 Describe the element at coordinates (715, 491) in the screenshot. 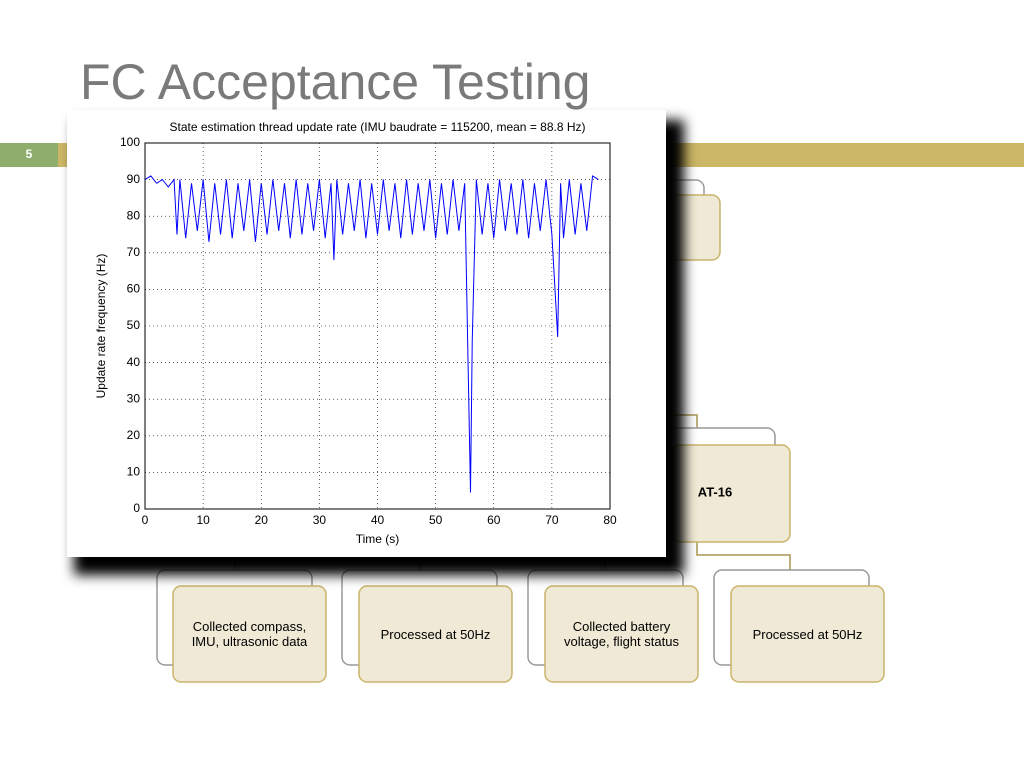

I see `node-label: AT-16` at that location.